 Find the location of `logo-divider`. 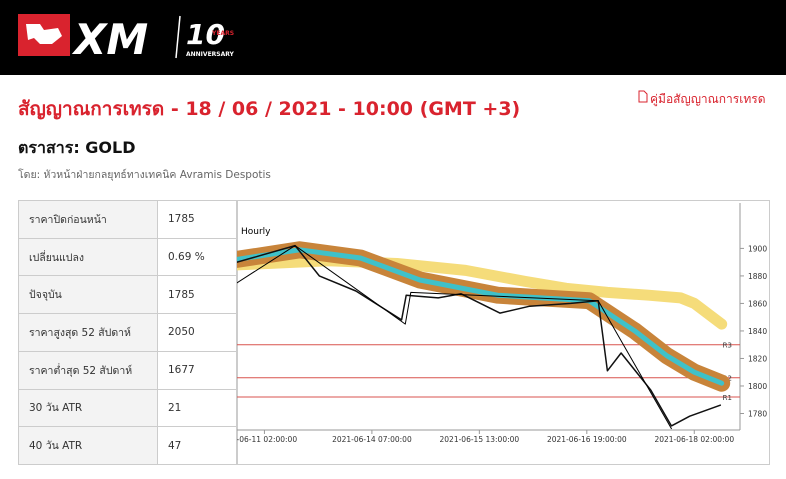

logo-divider is located at coordinates (178, 37).